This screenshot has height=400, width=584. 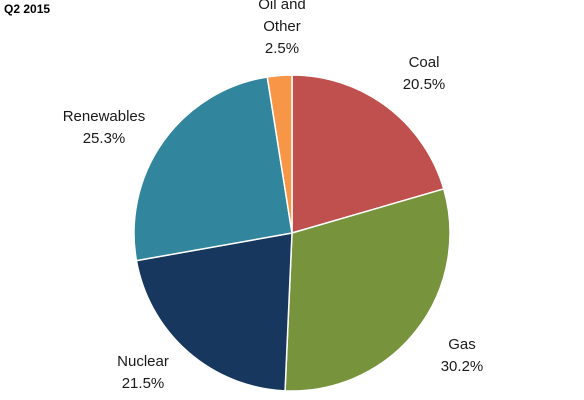 What do you see at coordinates (367, 289) in the screenshot?
I see `pie-slice-gas` at bounding box center [367, 289].